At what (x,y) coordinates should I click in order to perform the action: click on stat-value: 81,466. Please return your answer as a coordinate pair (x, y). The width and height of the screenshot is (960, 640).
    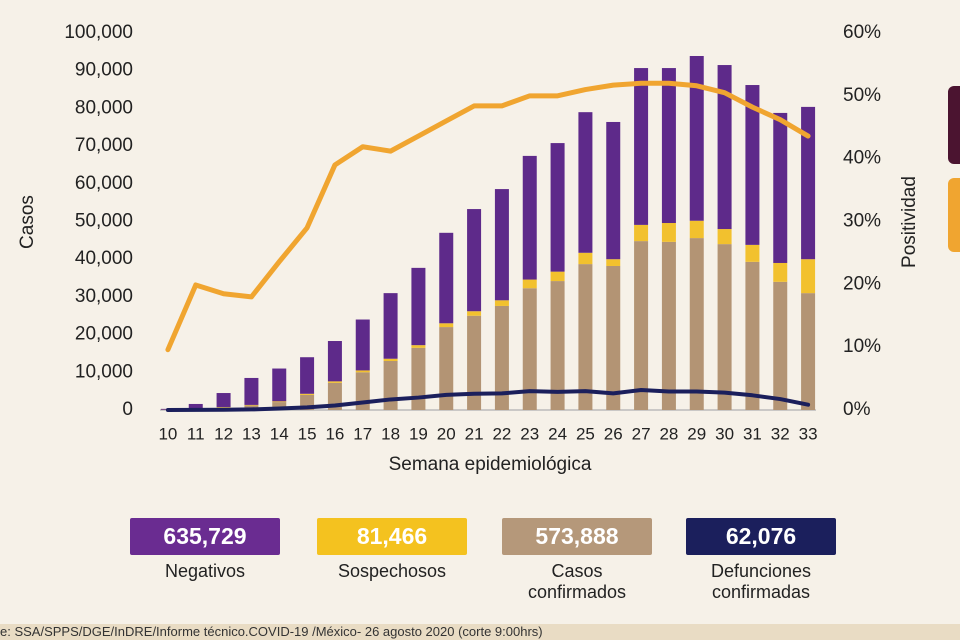
    Looking at the image, I should click on (392, 536).